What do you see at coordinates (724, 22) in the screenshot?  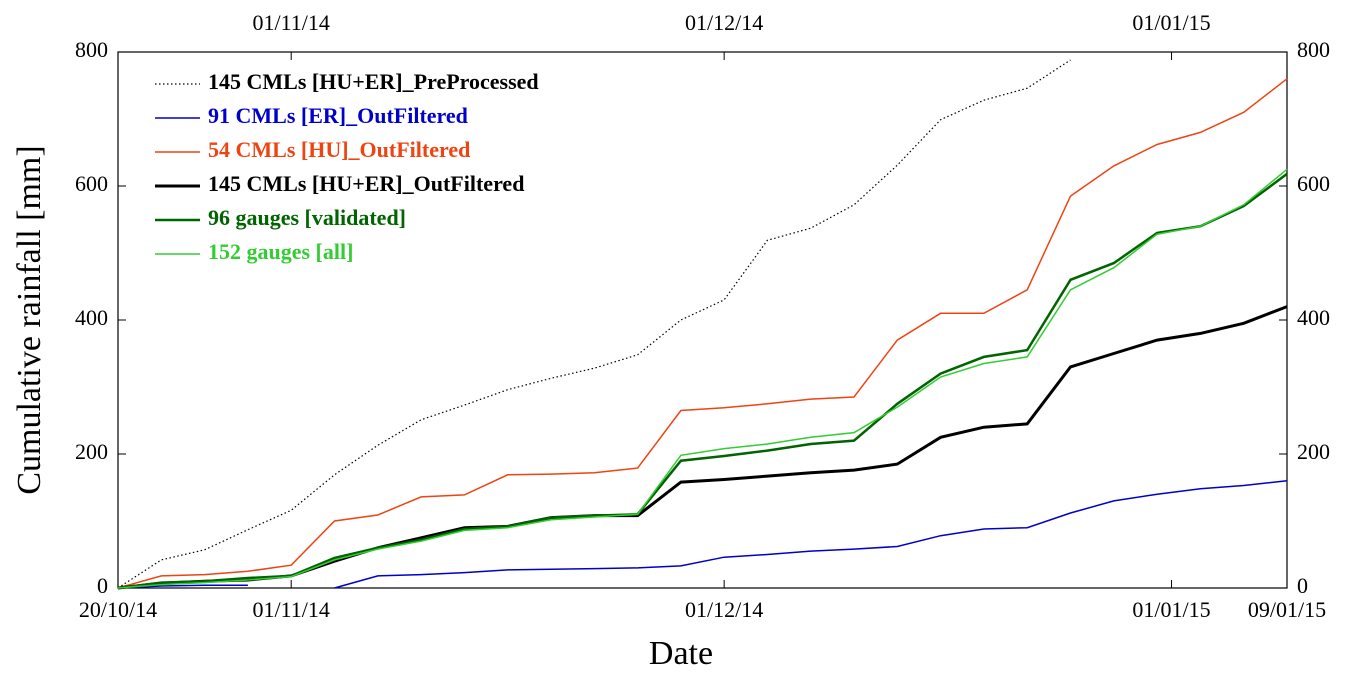 I see `x2-tick-label: 01/12/14` at bounding box center [724, 22].